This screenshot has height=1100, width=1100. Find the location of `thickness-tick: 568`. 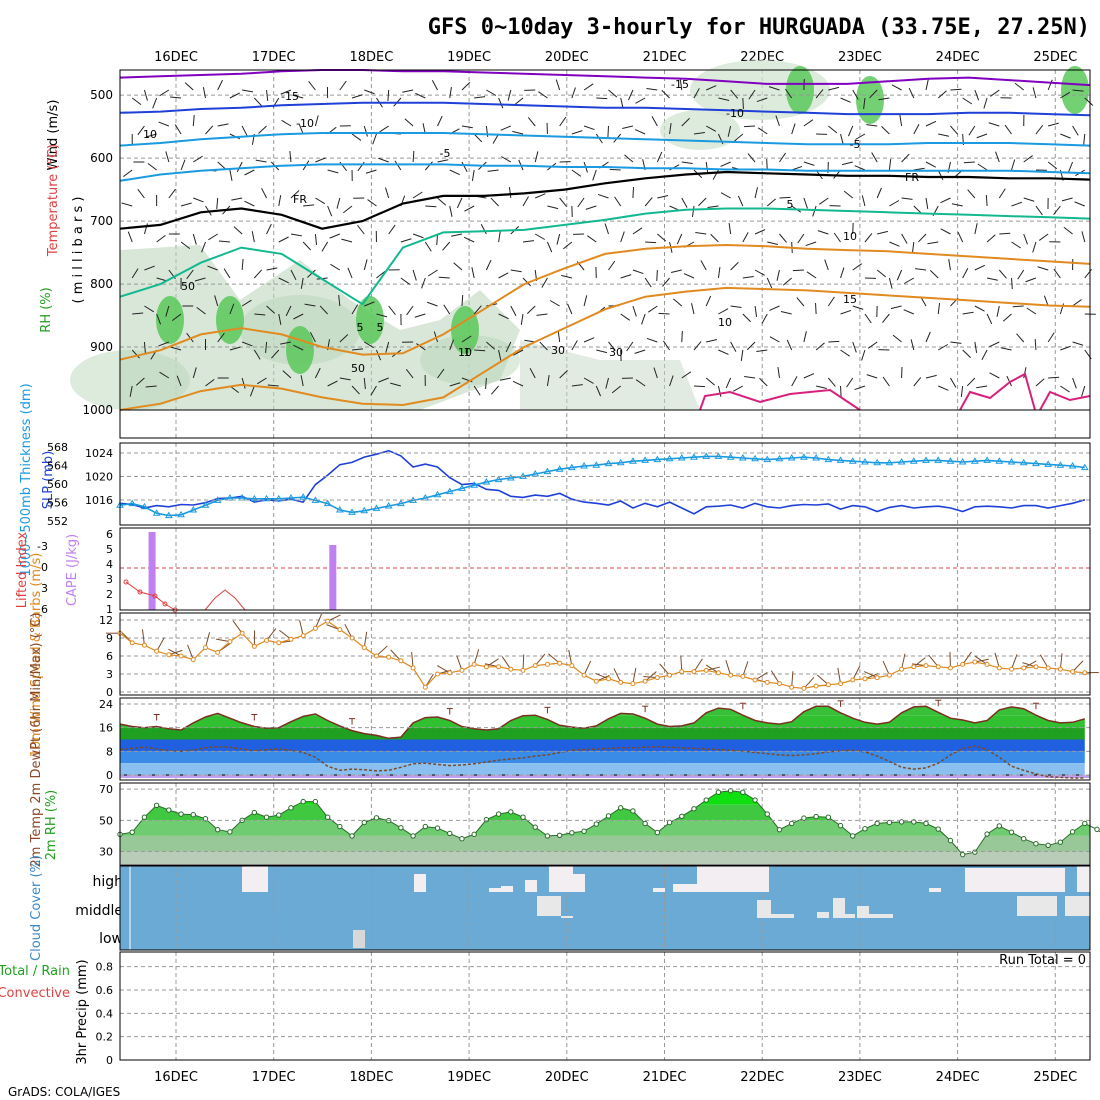

thickness-tick: 568 is located at coordinates (57, 447).